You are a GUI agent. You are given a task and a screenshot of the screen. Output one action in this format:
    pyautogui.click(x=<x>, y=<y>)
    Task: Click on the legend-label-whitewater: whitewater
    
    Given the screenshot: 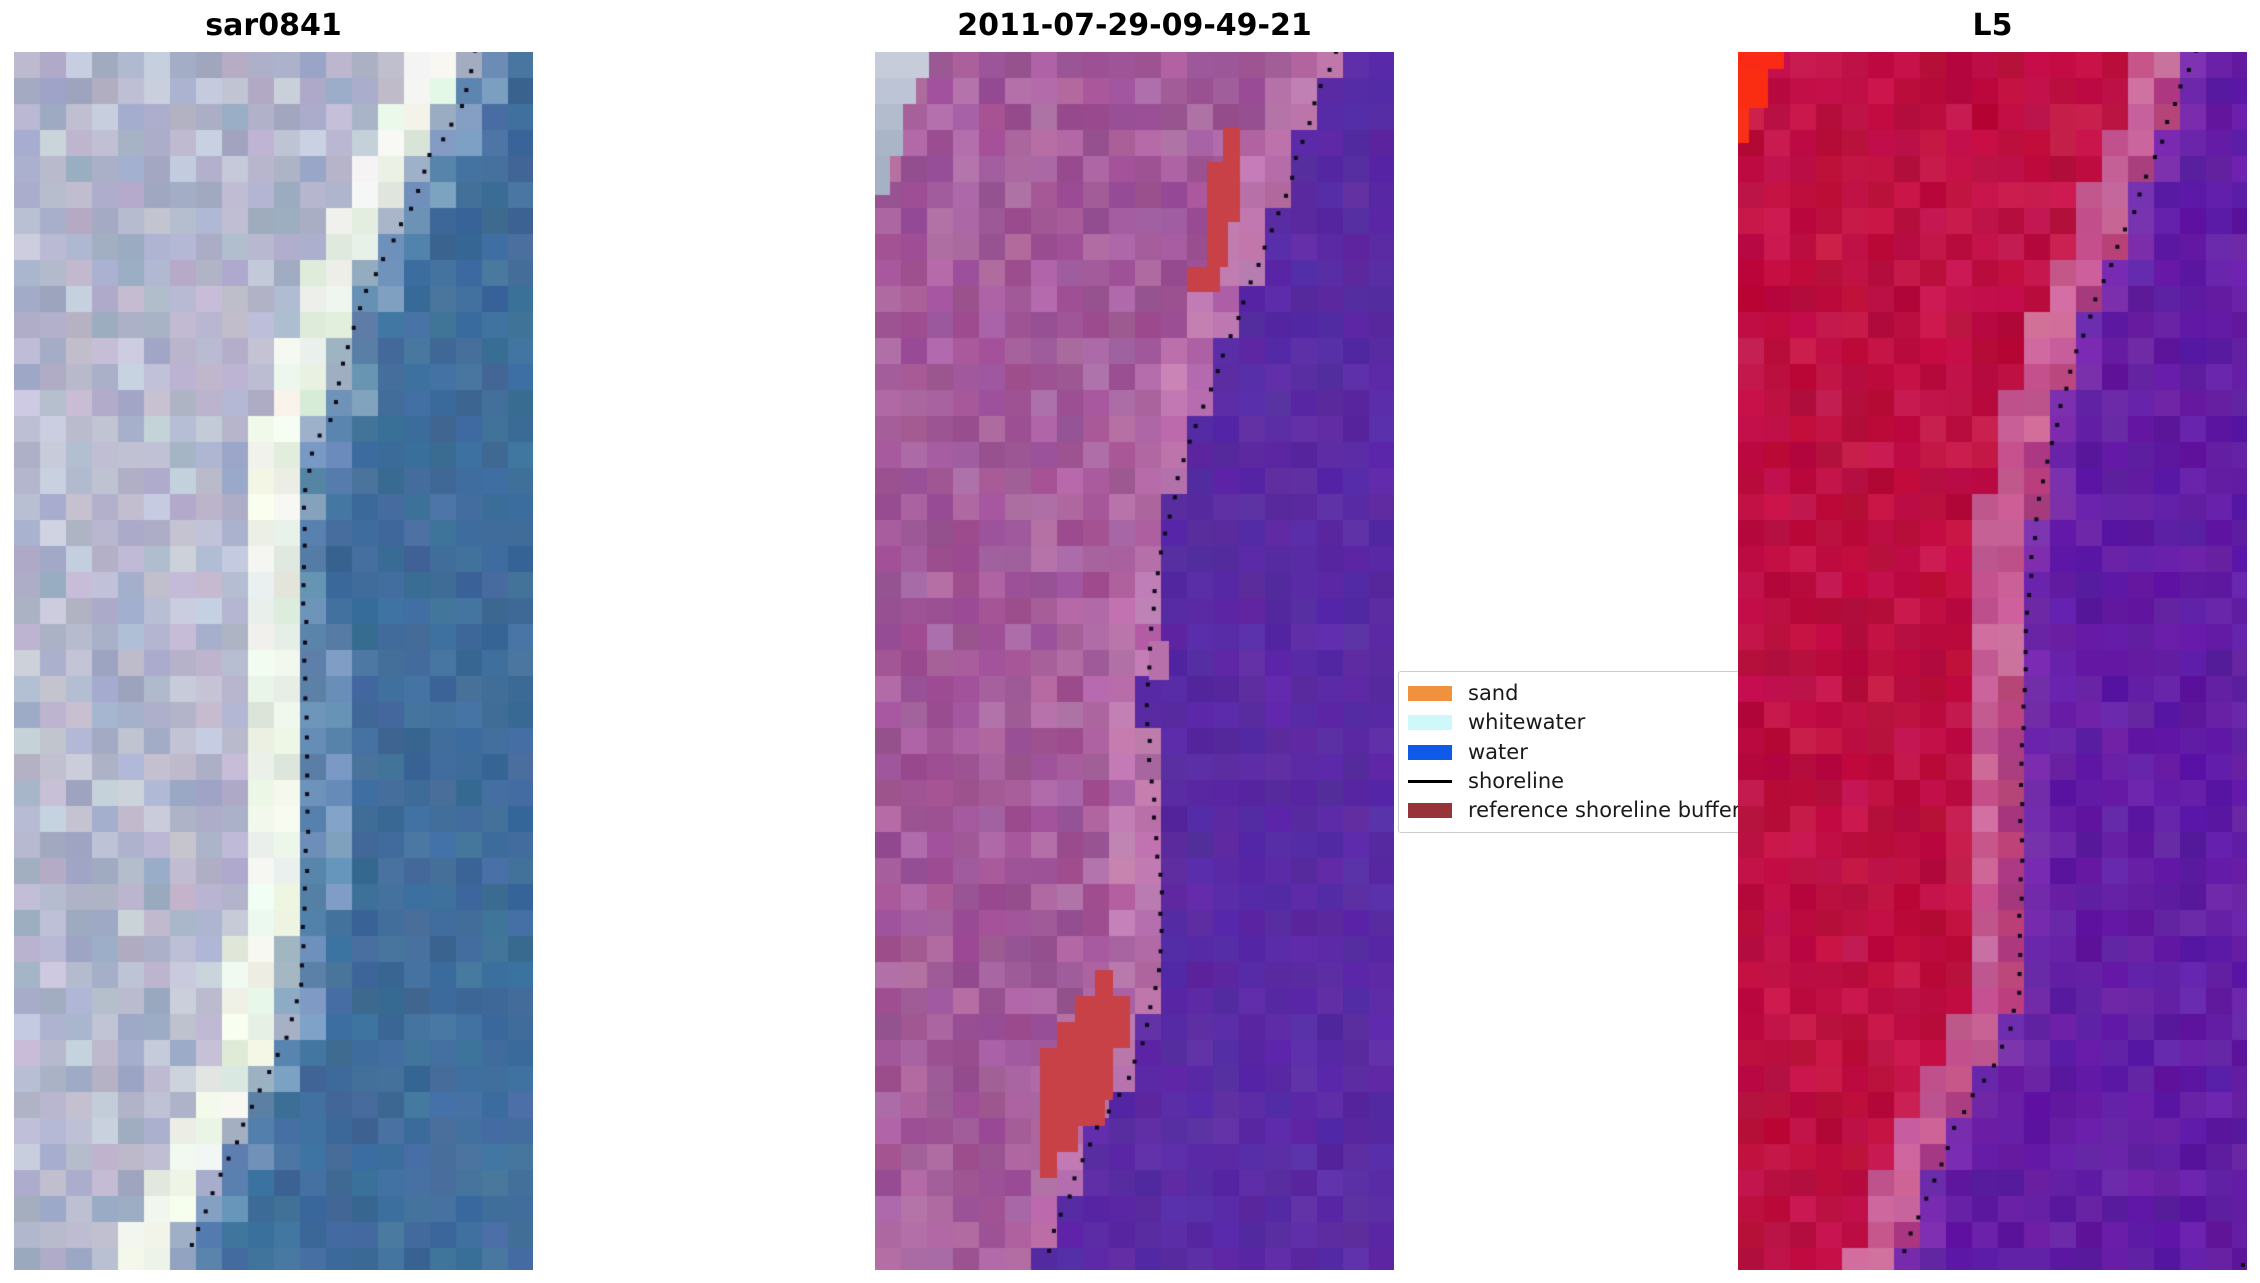 What is the action you would take?
    pyautogui.click(x=1527, y=722)
    